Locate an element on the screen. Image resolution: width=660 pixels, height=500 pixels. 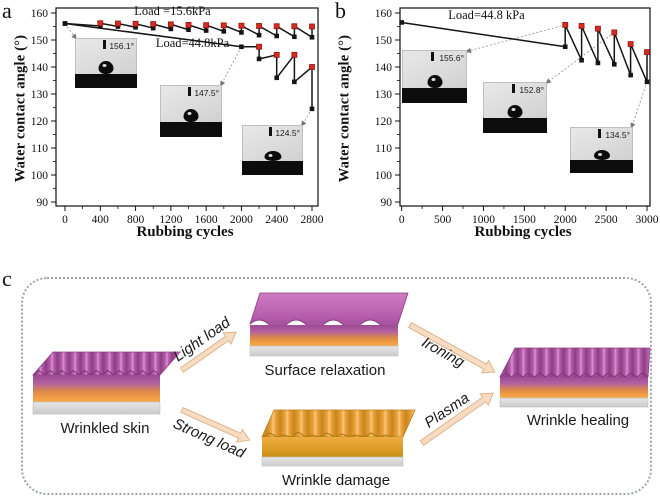
strong-load-arrow is located at coordinates (215, 424).